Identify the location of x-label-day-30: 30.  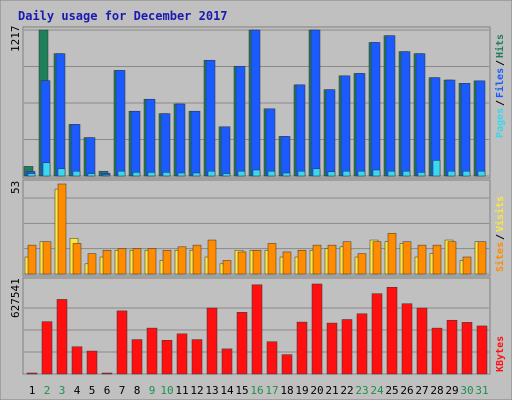
(466, 390).